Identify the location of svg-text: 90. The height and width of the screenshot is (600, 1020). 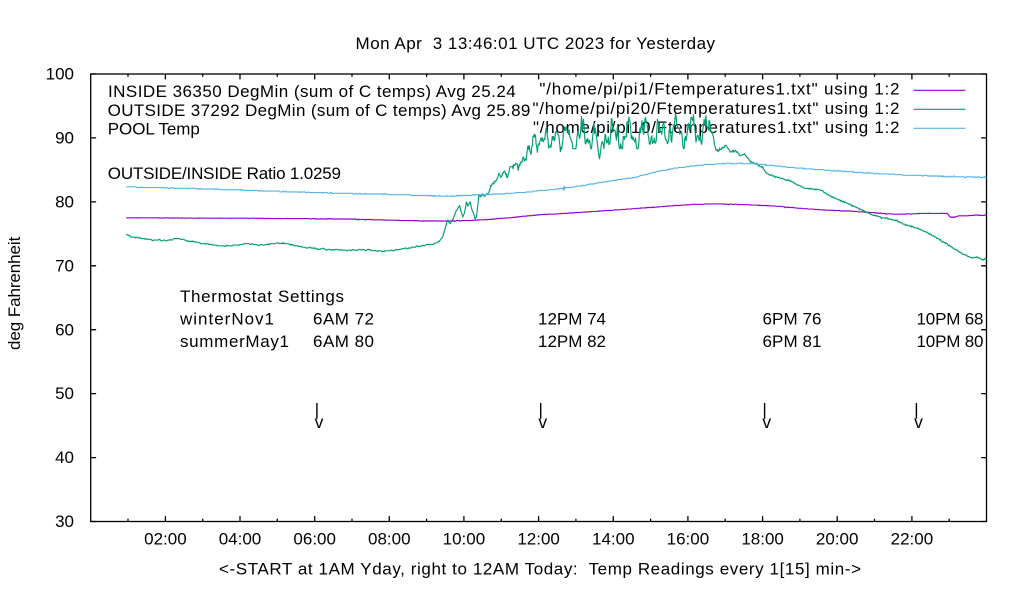
(64, 138).